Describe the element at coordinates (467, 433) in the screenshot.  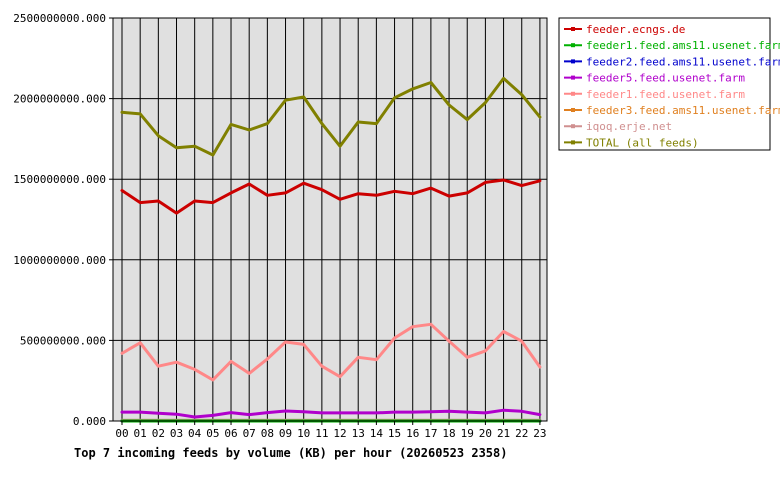
I see `x-tick-label: 19` at that location.